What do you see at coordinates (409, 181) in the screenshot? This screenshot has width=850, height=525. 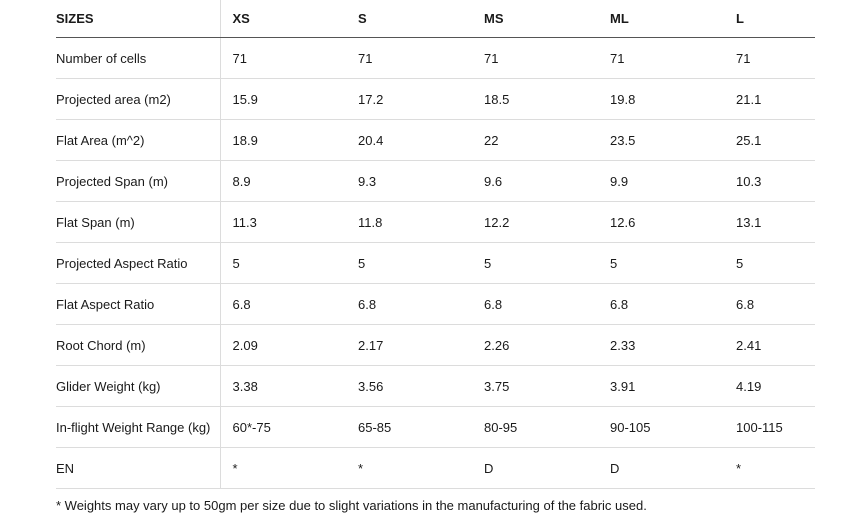 I see `value-cell: 9.3` at bounding box center [409, 181].